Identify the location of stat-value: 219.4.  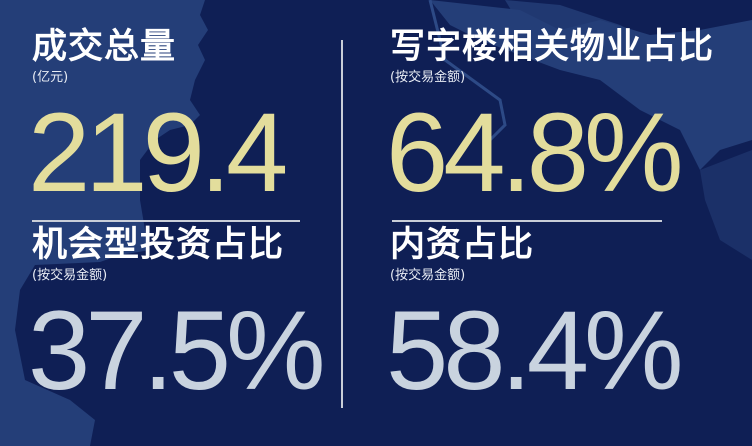
(158, 152).